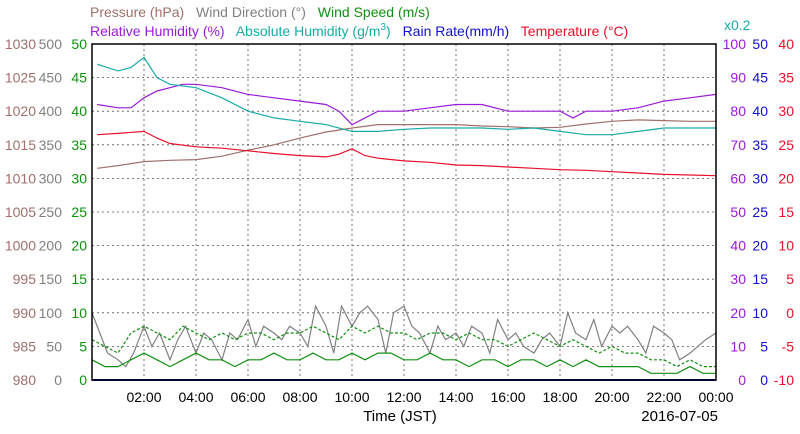 This screenshot has height=434, width=800. I want to click on pressure-tick-label: 1015, so click(20, 145).